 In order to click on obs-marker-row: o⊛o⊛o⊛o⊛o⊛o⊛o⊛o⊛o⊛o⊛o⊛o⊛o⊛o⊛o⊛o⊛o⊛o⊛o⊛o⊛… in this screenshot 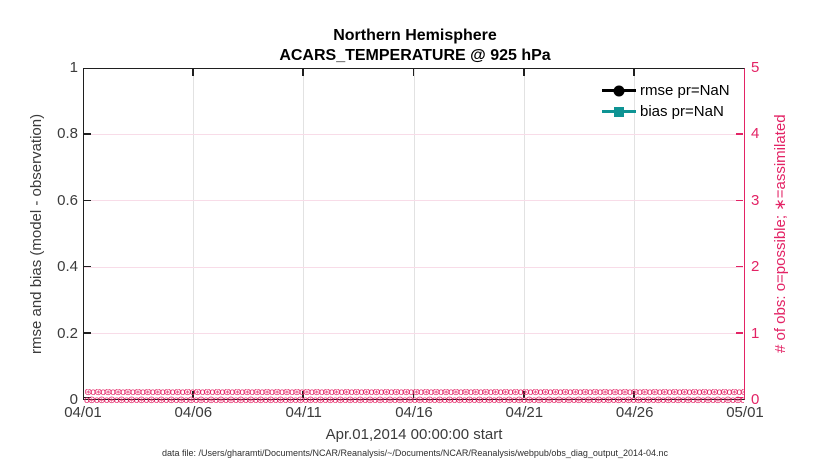, I will do `click(414, 399)`.